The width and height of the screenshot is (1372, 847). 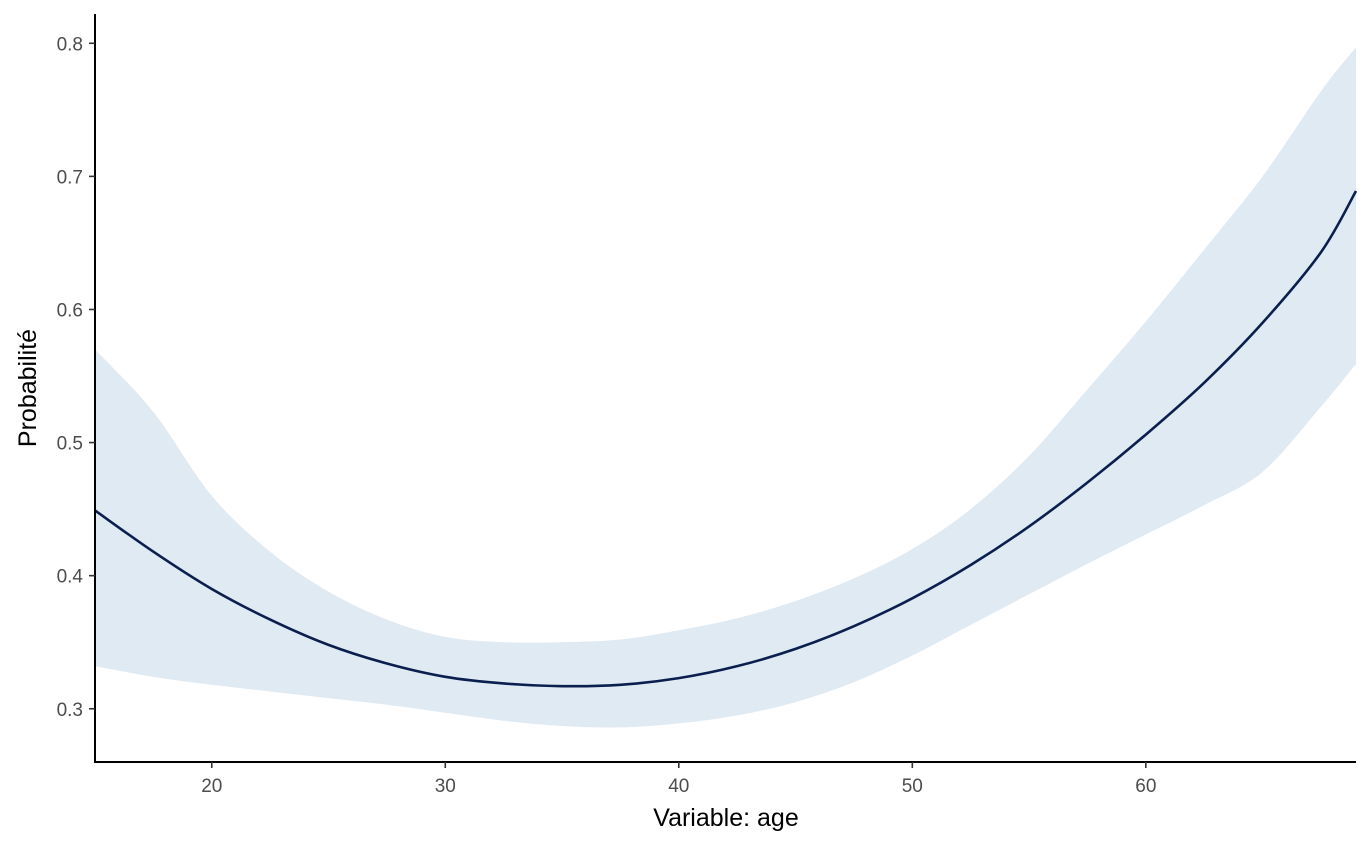 I want to click on x-tick-label: 50, so click(x=912, y=786).